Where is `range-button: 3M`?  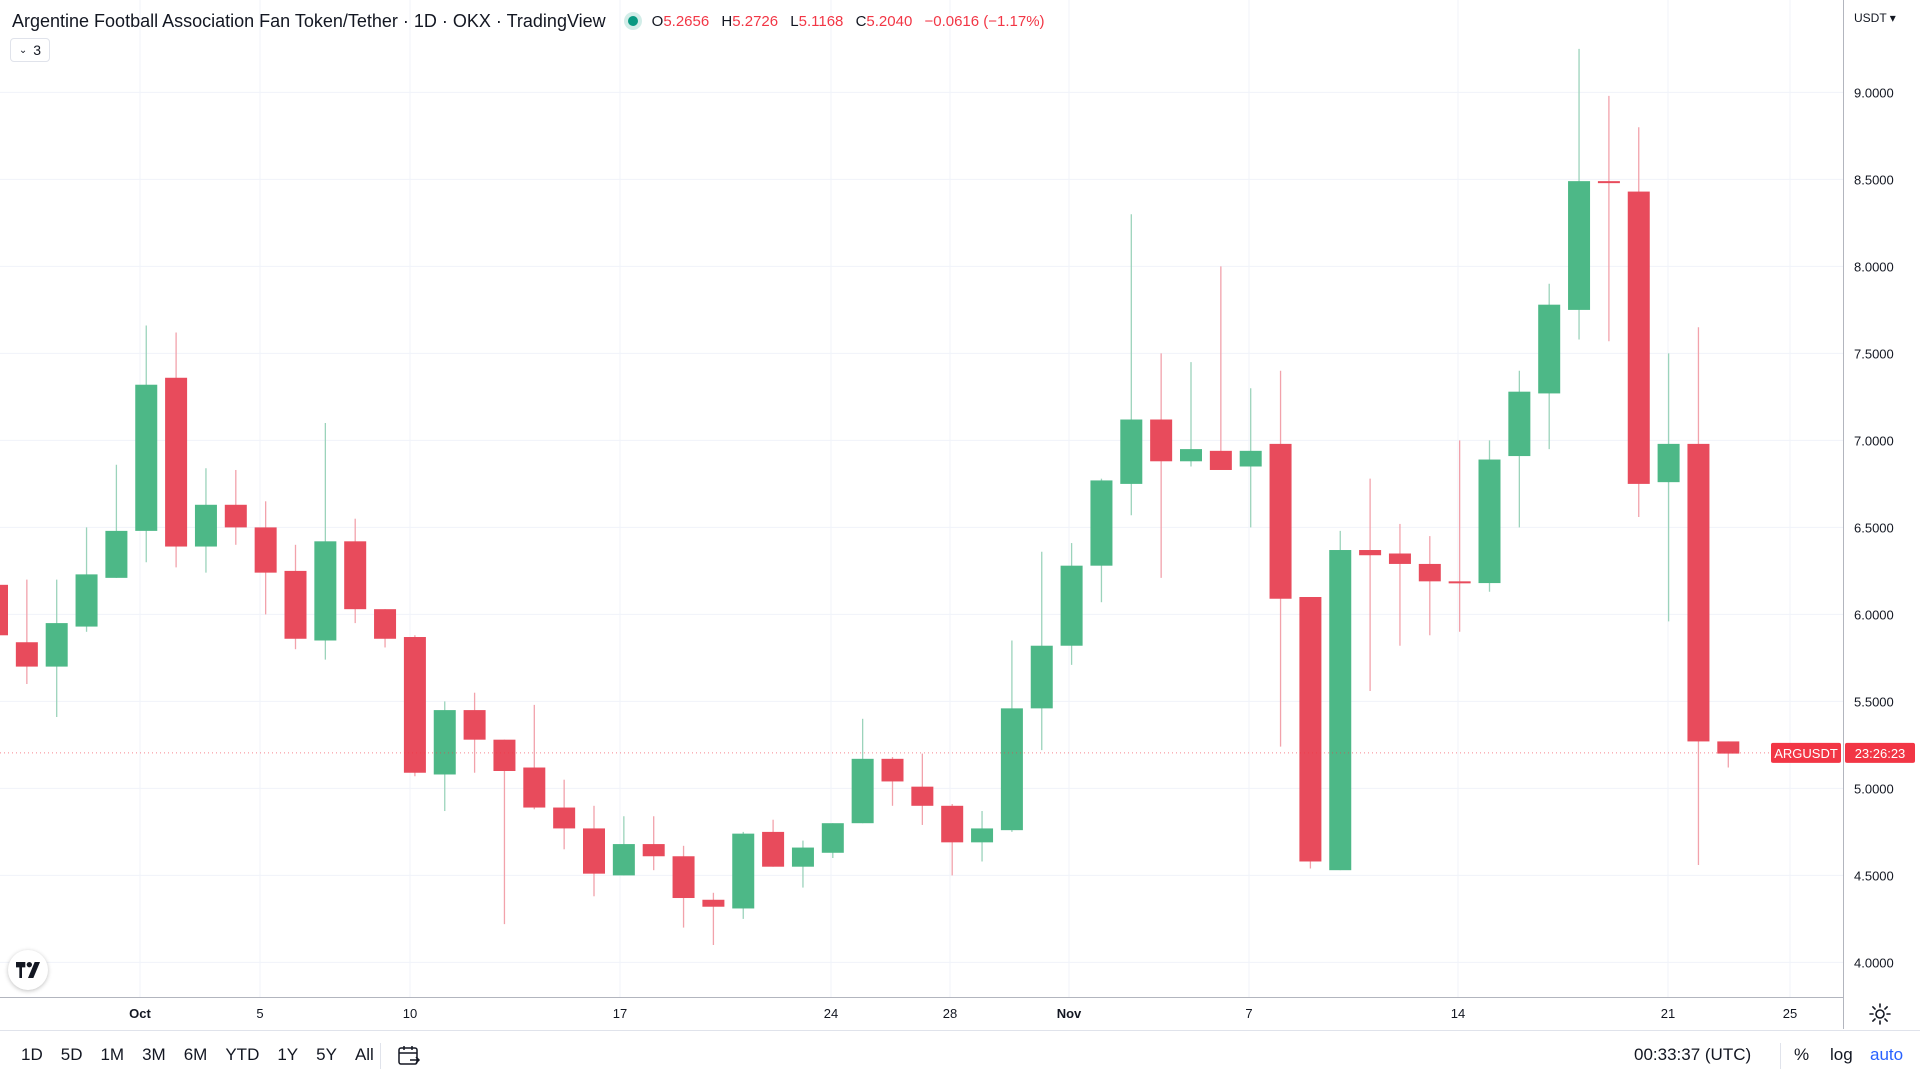 range-button: 3M is located at coordinates (154, 1054).